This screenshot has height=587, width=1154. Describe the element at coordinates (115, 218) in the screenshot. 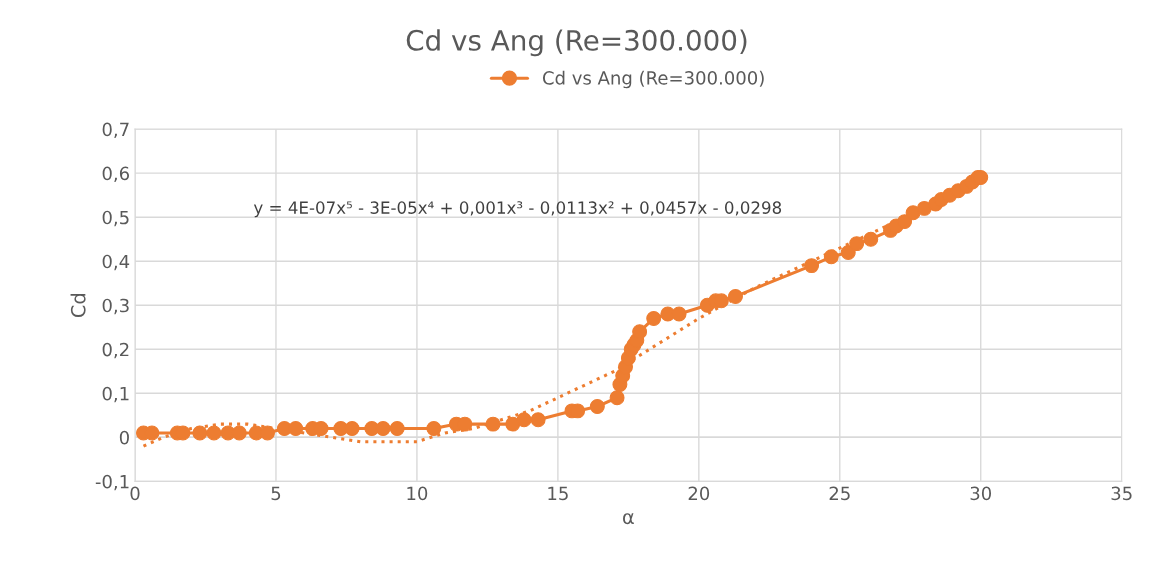

I see `y-tick-label: 0,5` at that location.